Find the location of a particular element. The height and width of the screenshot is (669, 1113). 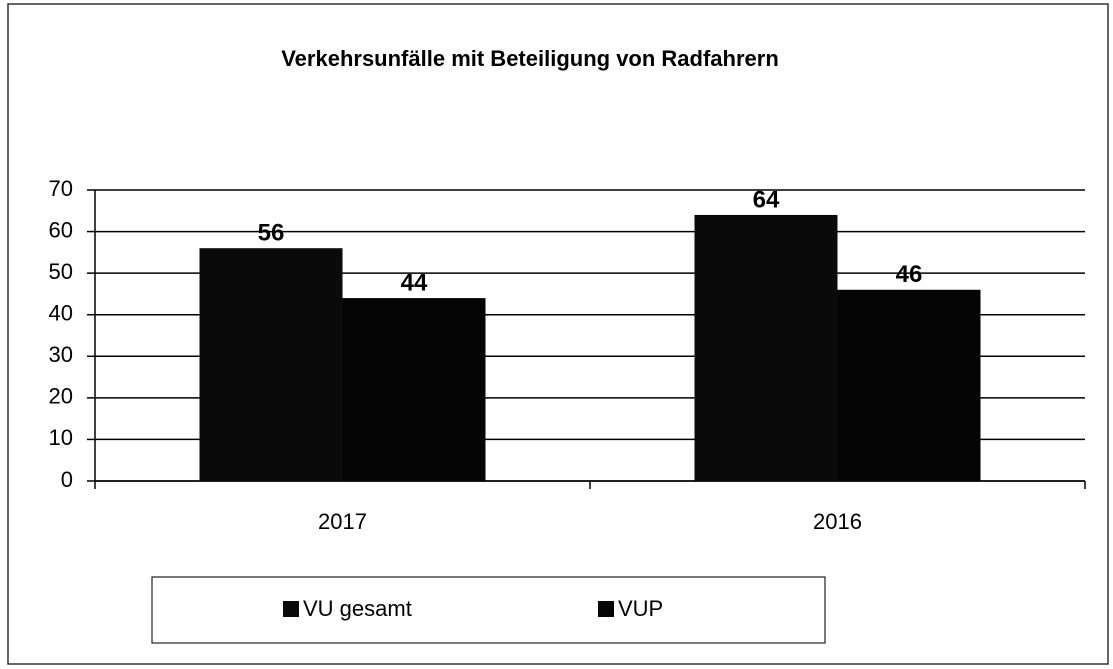

y-tick-label: 70 is located at coordinates (61, 188).